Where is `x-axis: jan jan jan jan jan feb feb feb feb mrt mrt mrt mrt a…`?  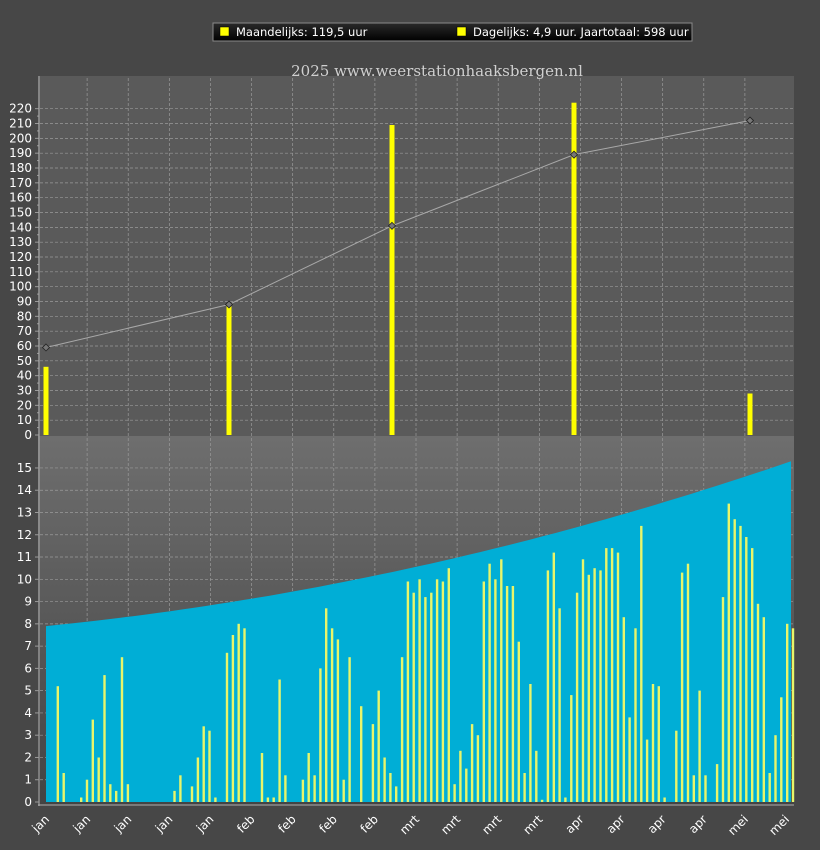 x-axis: jan jan jan jan jan feb feb feb feb mrt mrt mrt mrt a… is located at coordinates (411, 825).